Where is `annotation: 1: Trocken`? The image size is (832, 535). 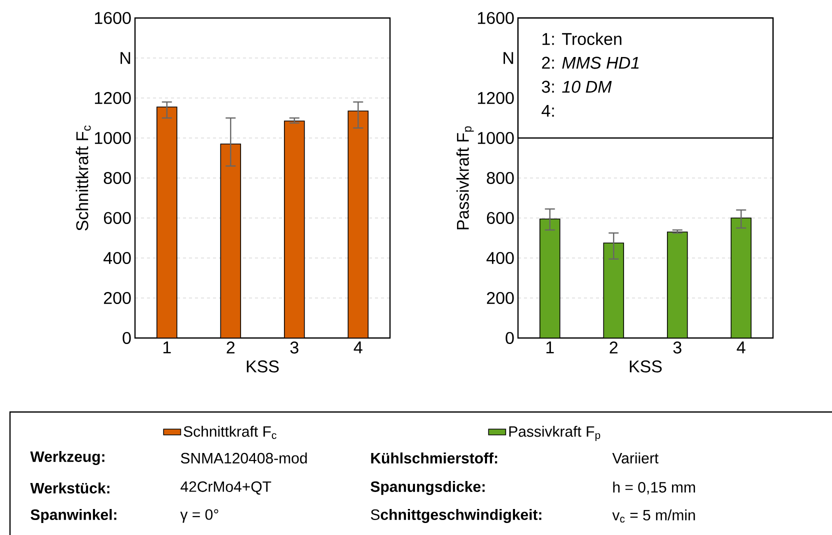
annotation: 1: Trocken is located at coordinates (582, 39).